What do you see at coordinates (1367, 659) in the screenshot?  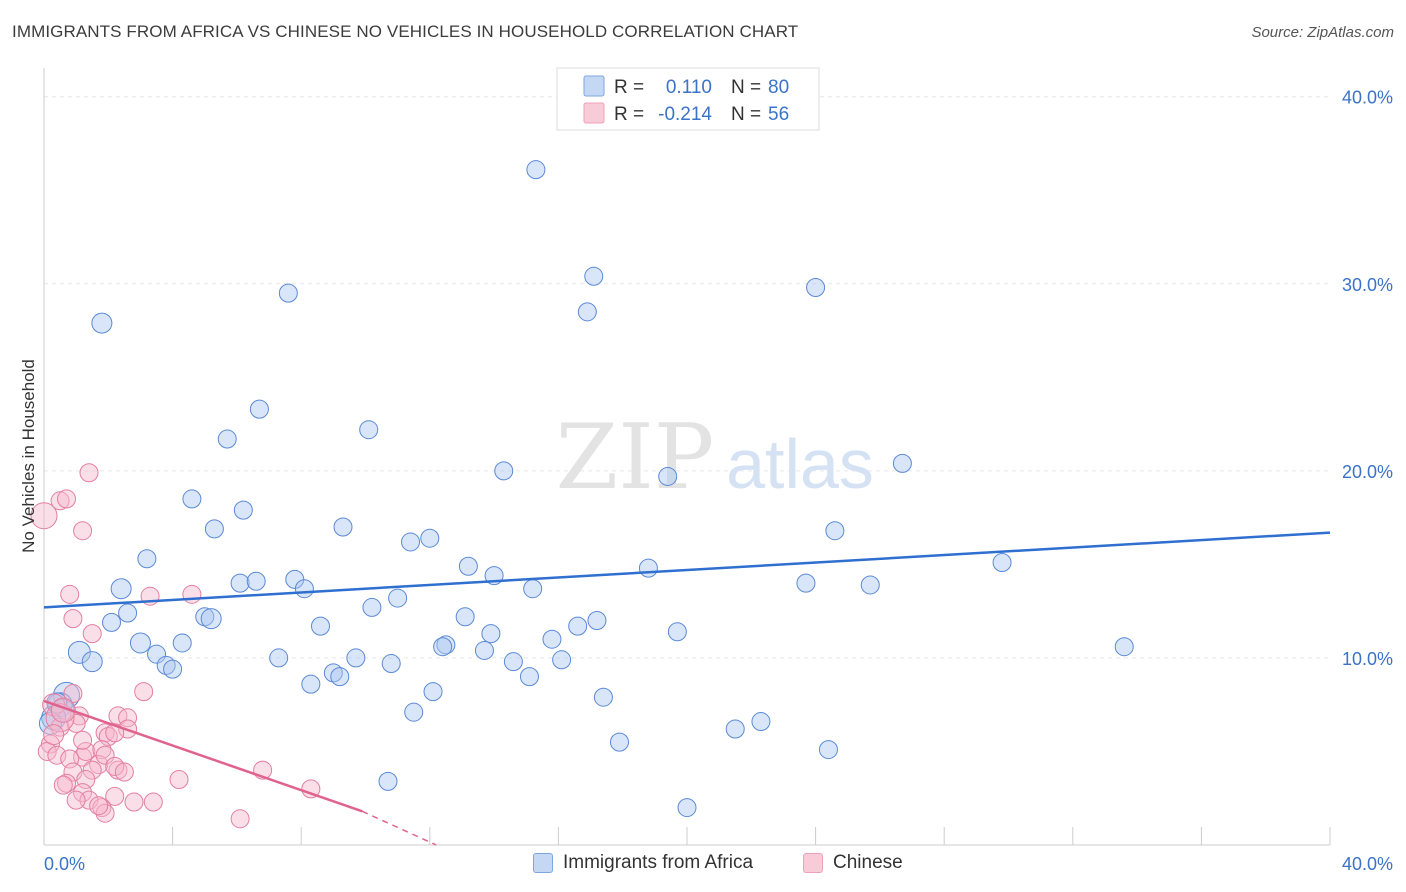 I see `y-tick-label-0: 10.0%` at bounding box center [1367, 659].